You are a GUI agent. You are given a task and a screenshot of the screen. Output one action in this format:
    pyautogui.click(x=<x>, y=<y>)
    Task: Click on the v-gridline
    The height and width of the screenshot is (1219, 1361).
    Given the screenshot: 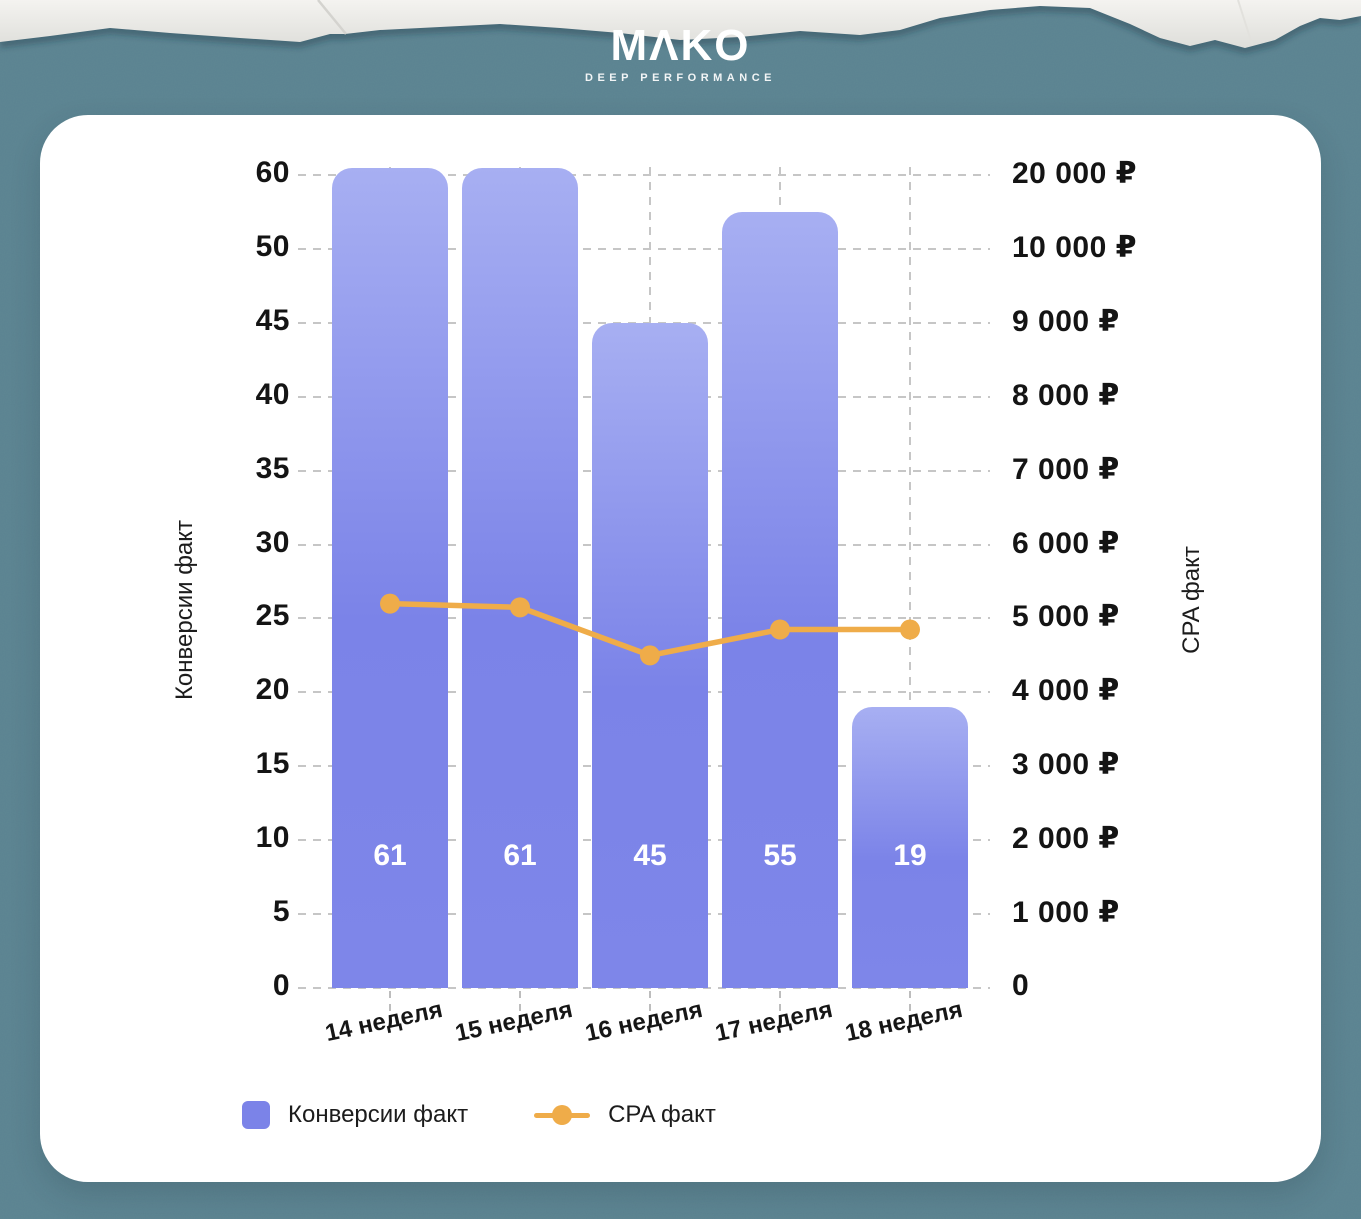 What is the action you would take?
    pyautogui.click(x=910, y=577)
    